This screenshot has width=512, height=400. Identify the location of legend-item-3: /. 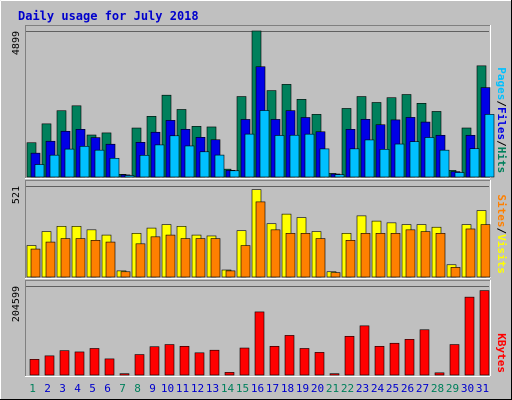
(501, 143).